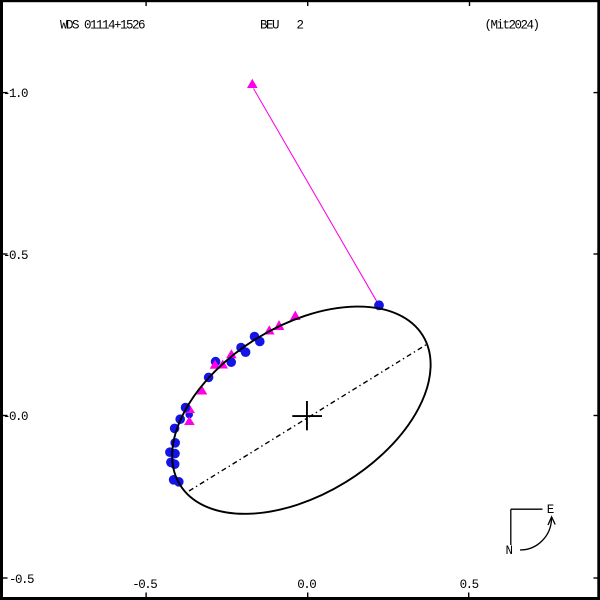 The width and height of the screenshot is (600, 600). What do you see at coordinates (469, 585) in the screenshot?
I see `svg-text: 0.5` at bounding box center [469, 585].